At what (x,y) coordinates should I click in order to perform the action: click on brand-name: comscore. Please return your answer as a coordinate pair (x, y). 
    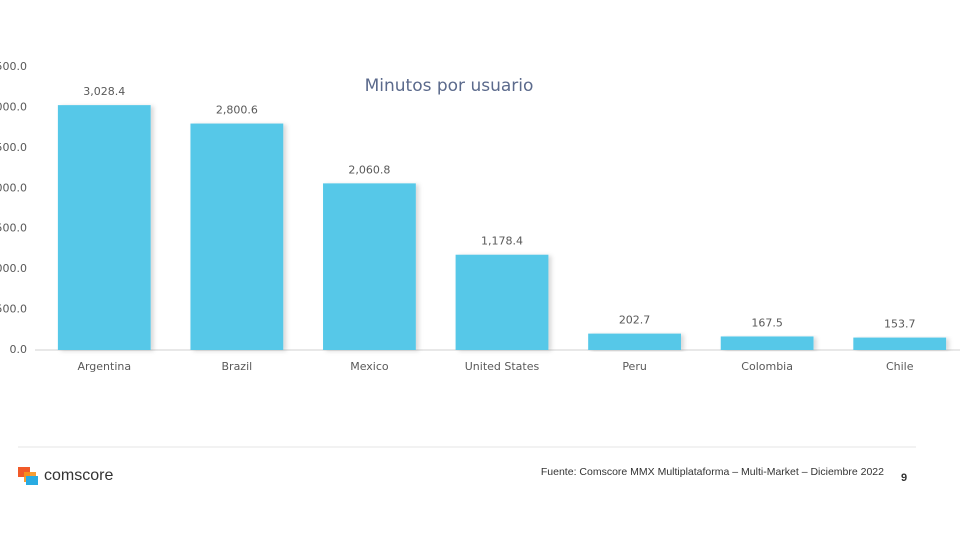
    Looking at the image, I should click on (78, 475).